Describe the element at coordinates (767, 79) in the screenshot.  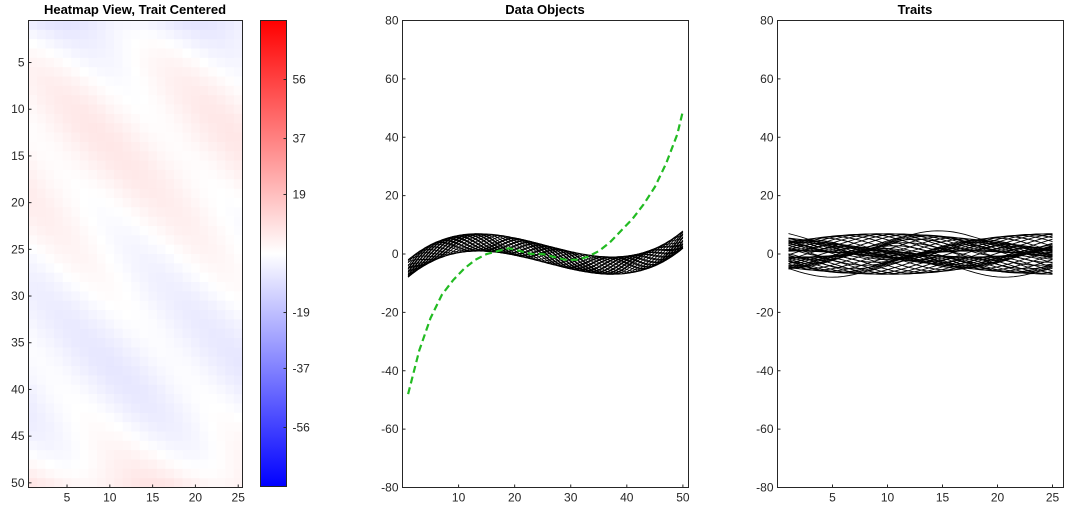
I see `traits-y-tick-label: 60` at that location.